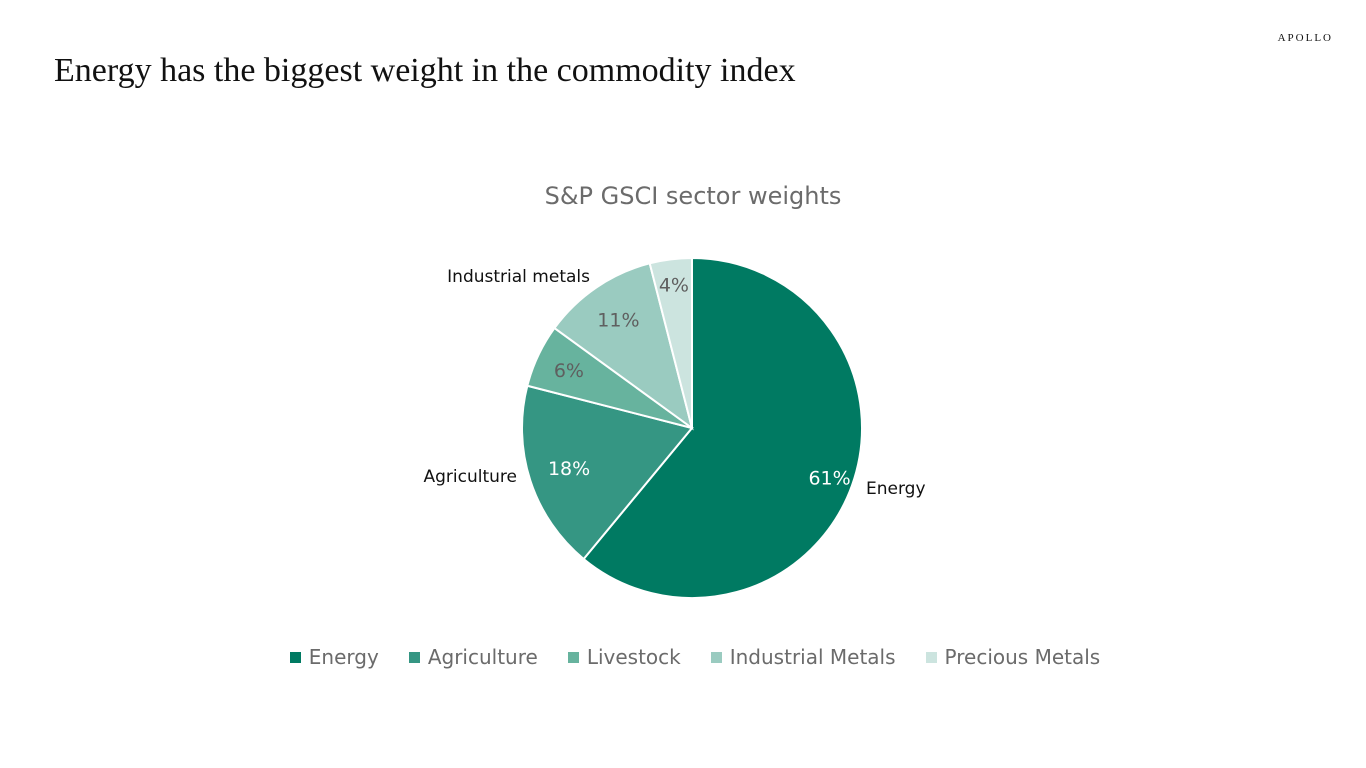  Describe the element at coordinates (518, 277) in the screenshot. I see `category-label-industrial-metals: Industrial metals` at that location.